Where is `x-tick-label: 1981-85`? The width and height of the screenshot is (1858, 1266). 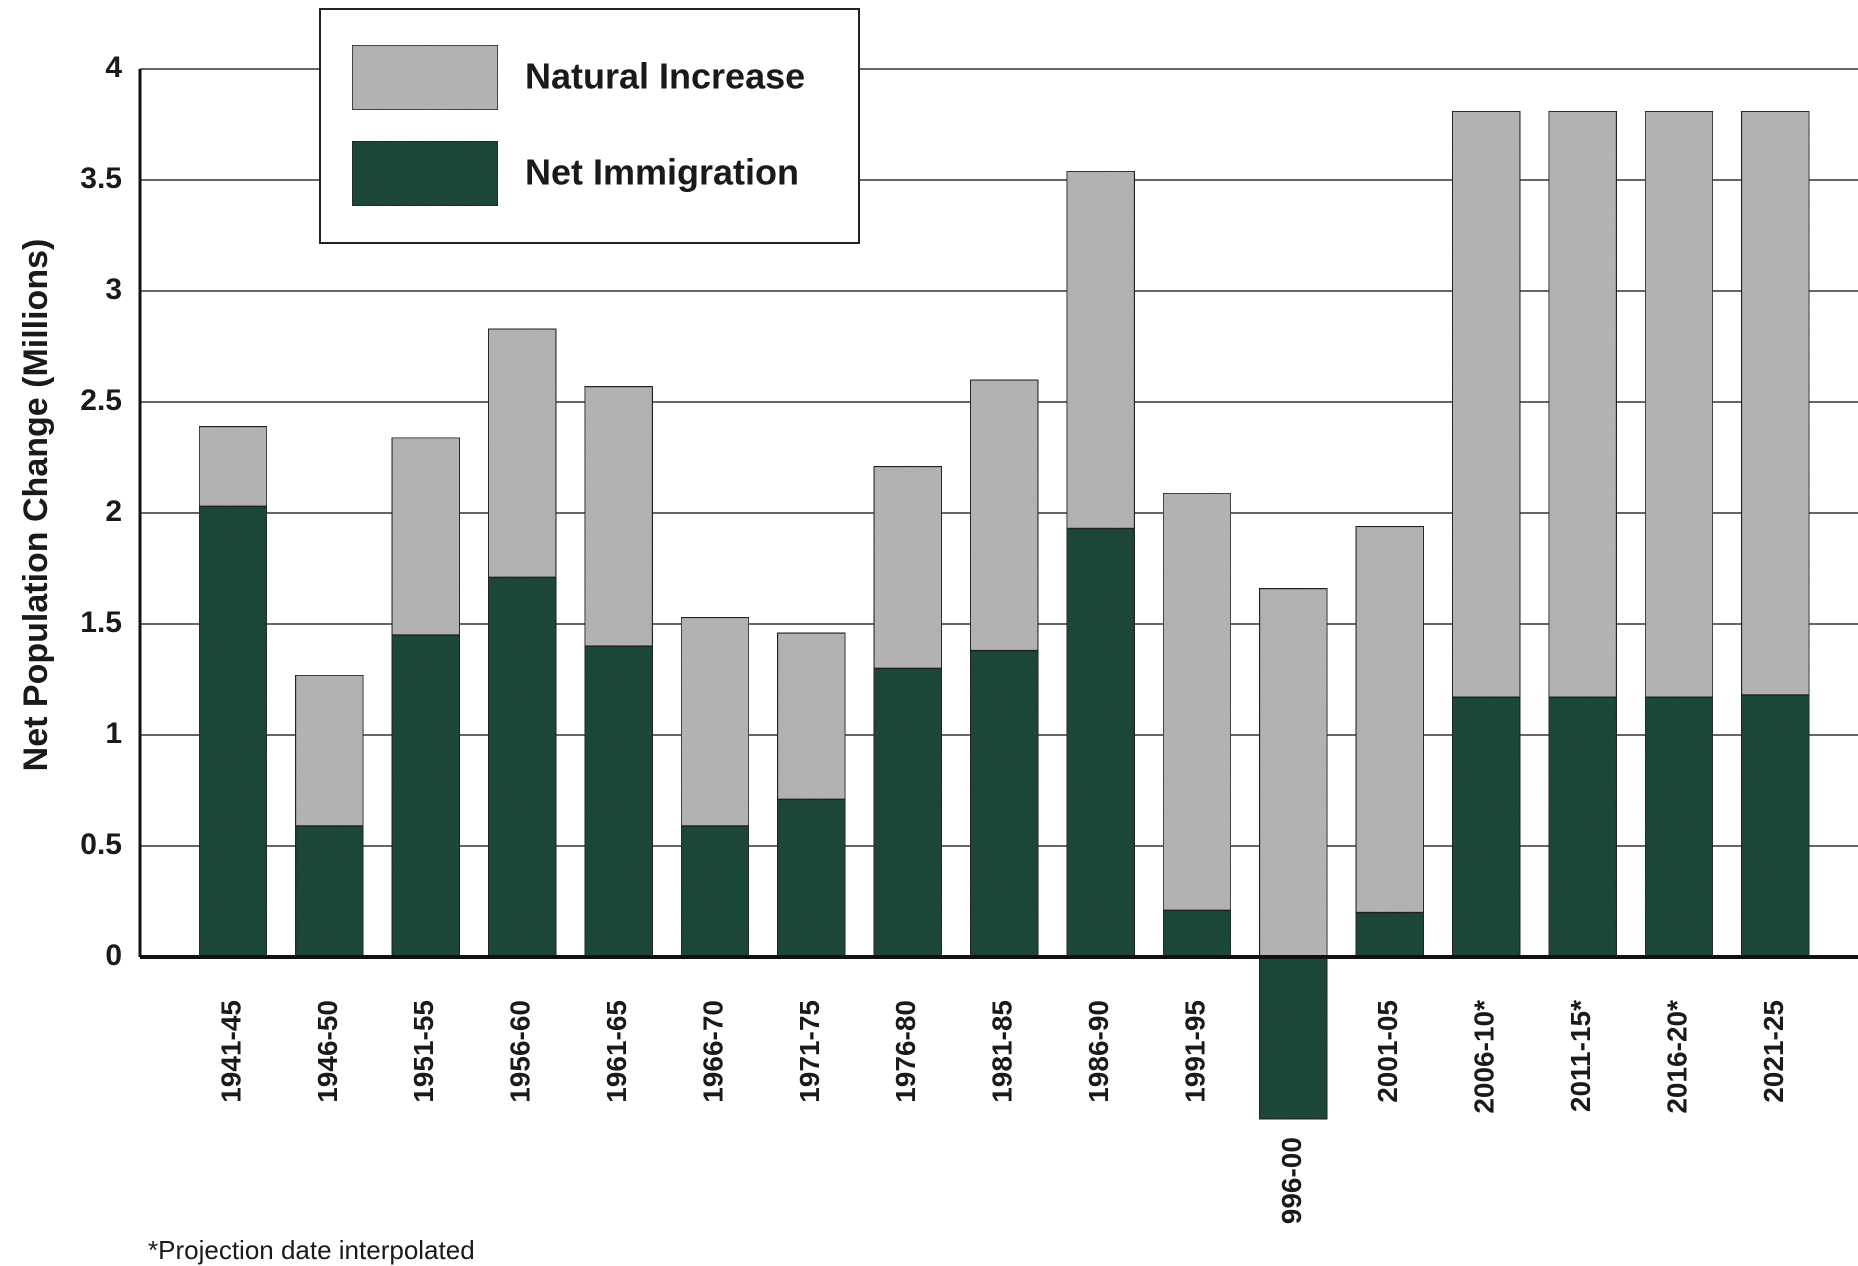
x-tick-label: 1981-85 is located at coordinates (1002, 1051).